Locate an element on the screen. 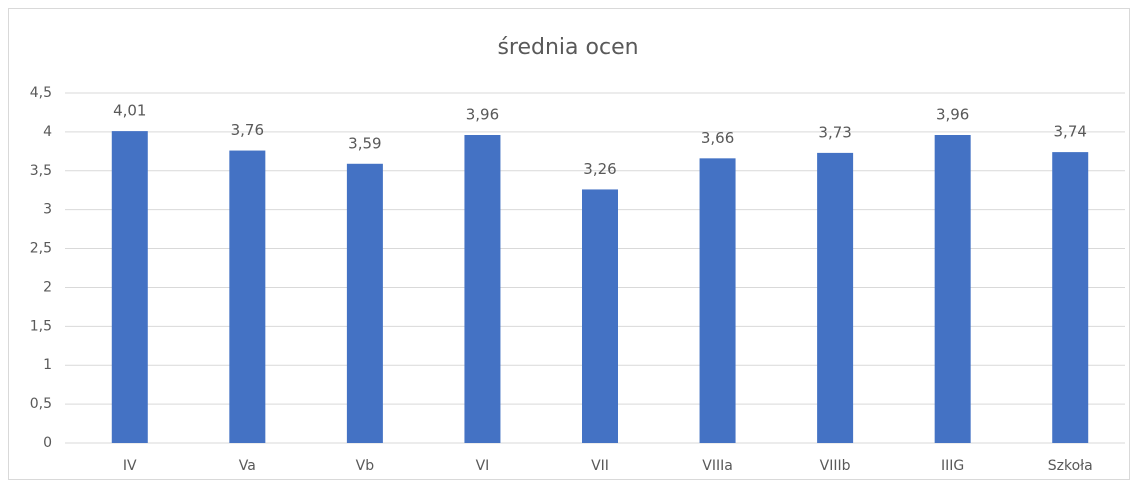  data-label: 3,73 is located at coordinates (834, 132).